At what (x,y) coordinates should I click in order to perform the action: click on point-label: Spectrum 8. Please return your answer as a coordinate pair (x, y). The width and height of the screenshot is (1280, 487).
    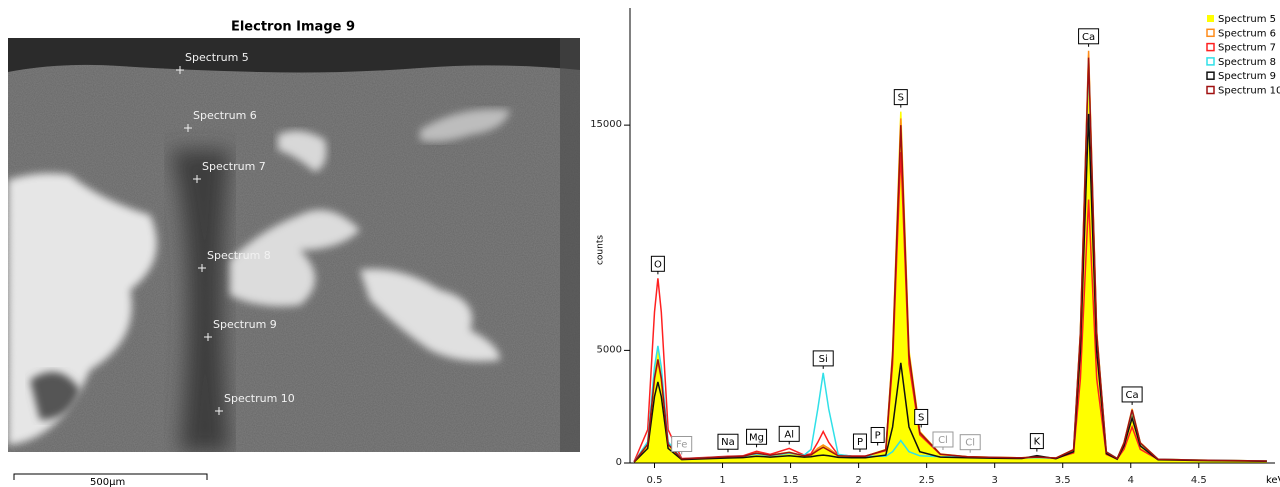
    Looking at the image, I should click on (239, 255).